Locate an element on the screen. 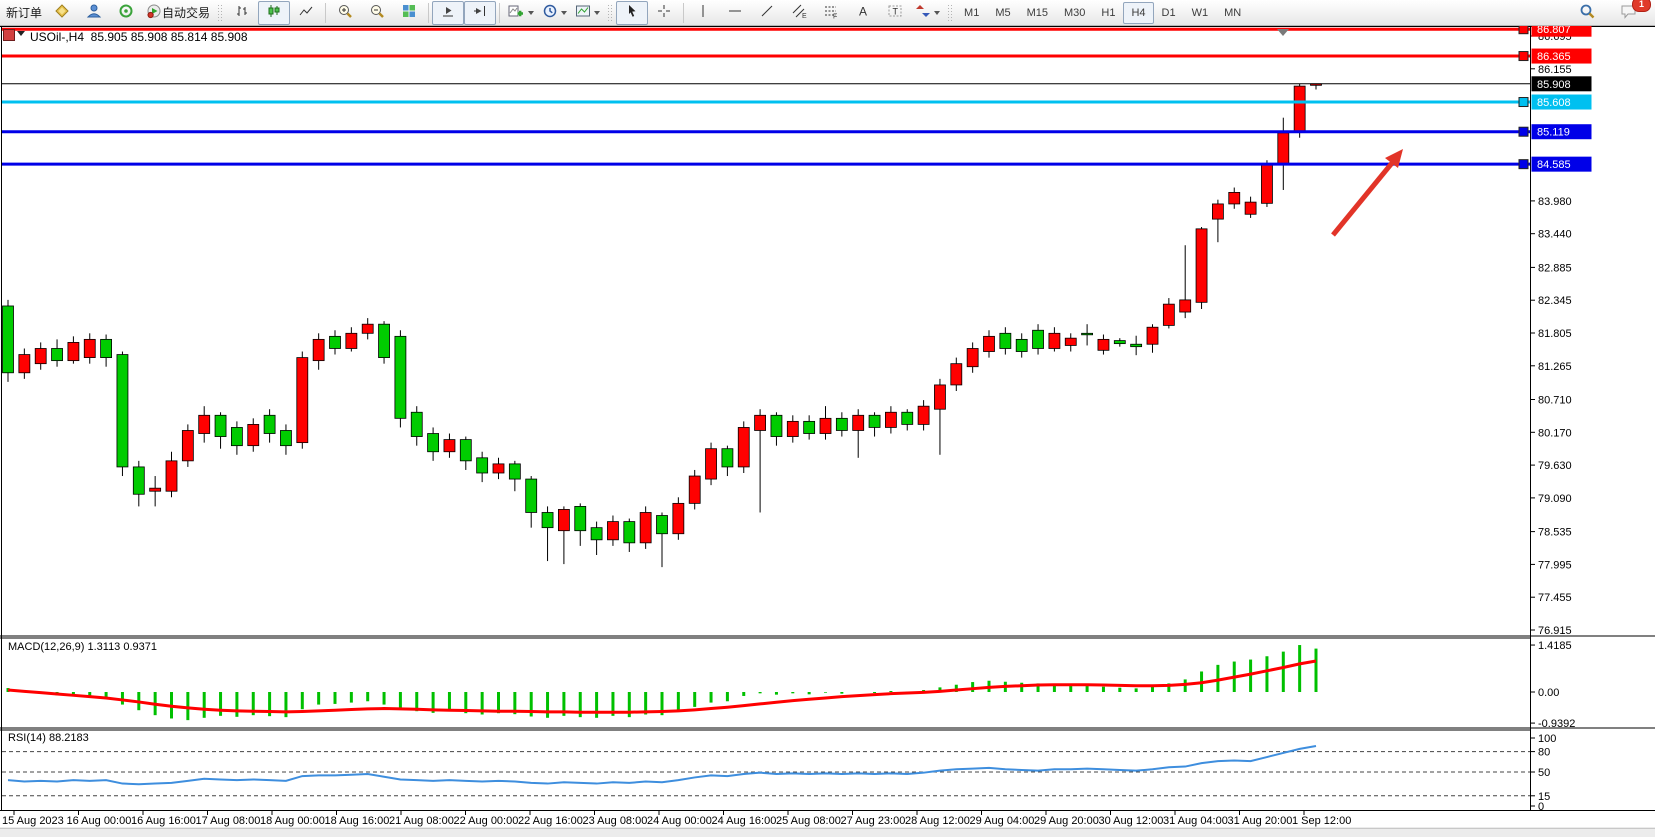  timeframe-h1: H1 is located at coordinates (1108, 12).